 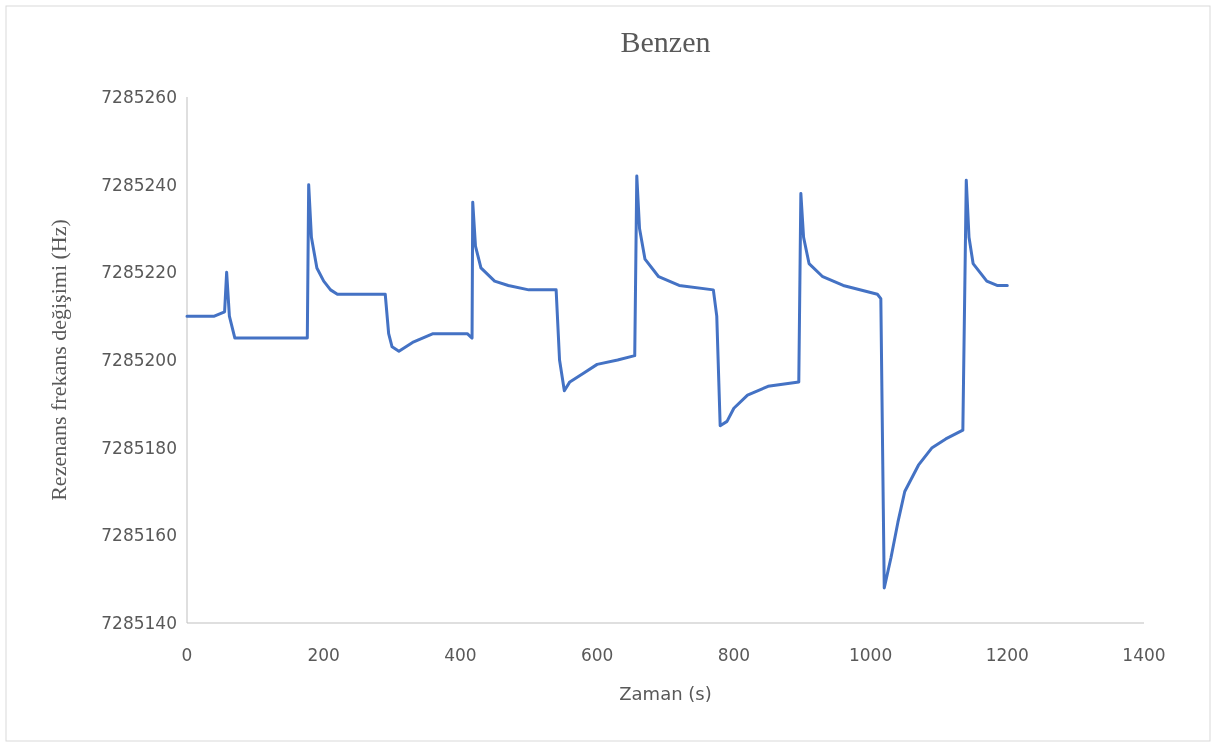 I want to click on y-tick-label: 7285160, so click(x=139, y=535).